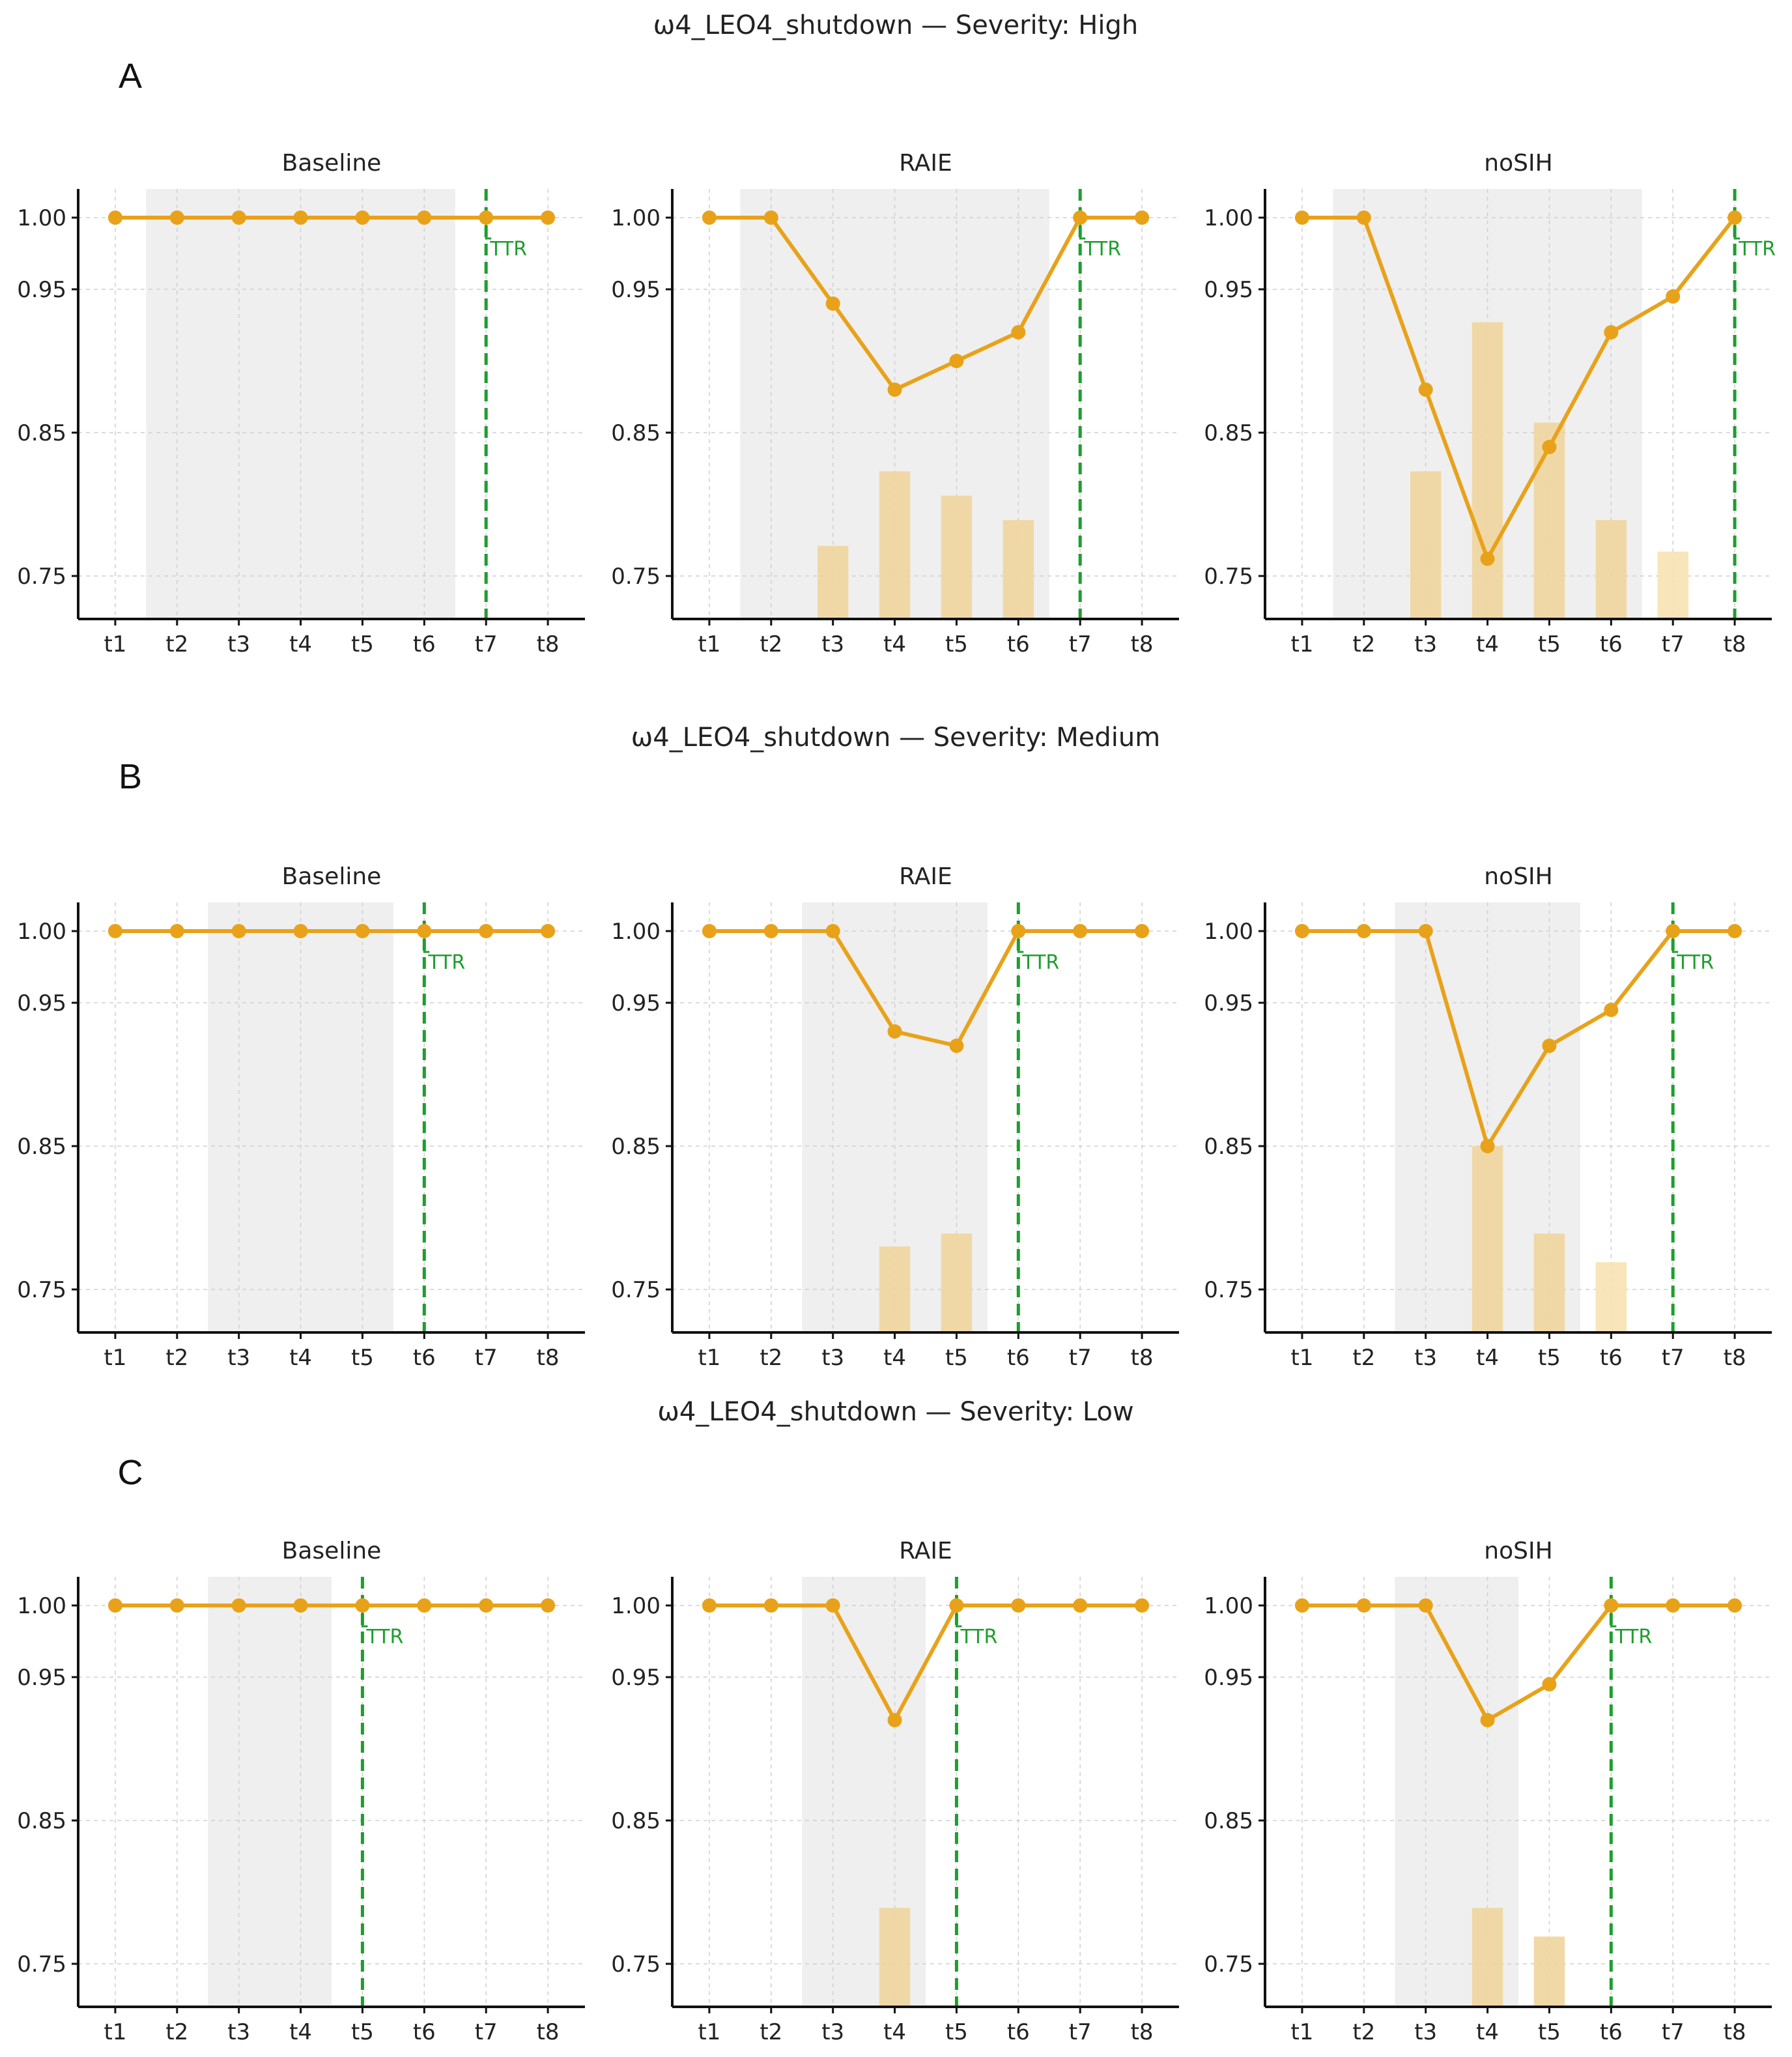  I want to click on row-title: ω4_LEO4_shutdown — Severity: High, so click(896, 25).